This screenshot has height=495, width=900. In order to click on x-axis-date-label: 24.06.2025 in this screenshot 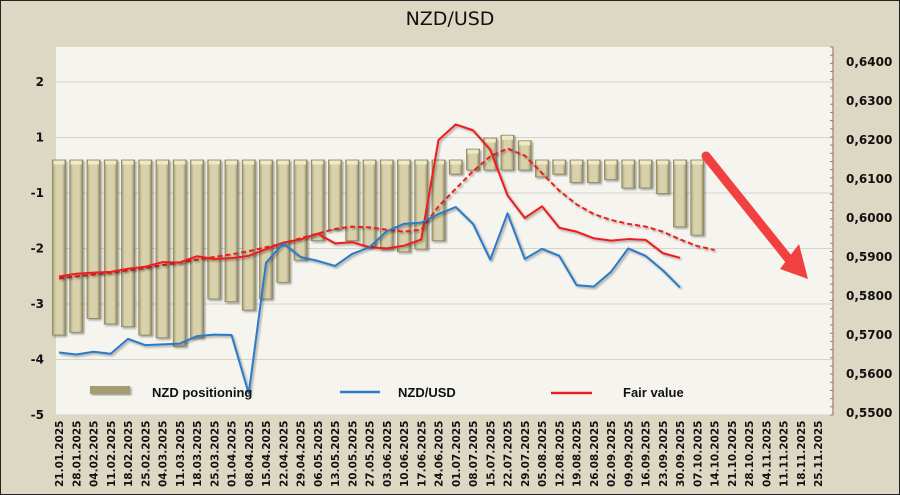, I will do `click(440, 454)`.